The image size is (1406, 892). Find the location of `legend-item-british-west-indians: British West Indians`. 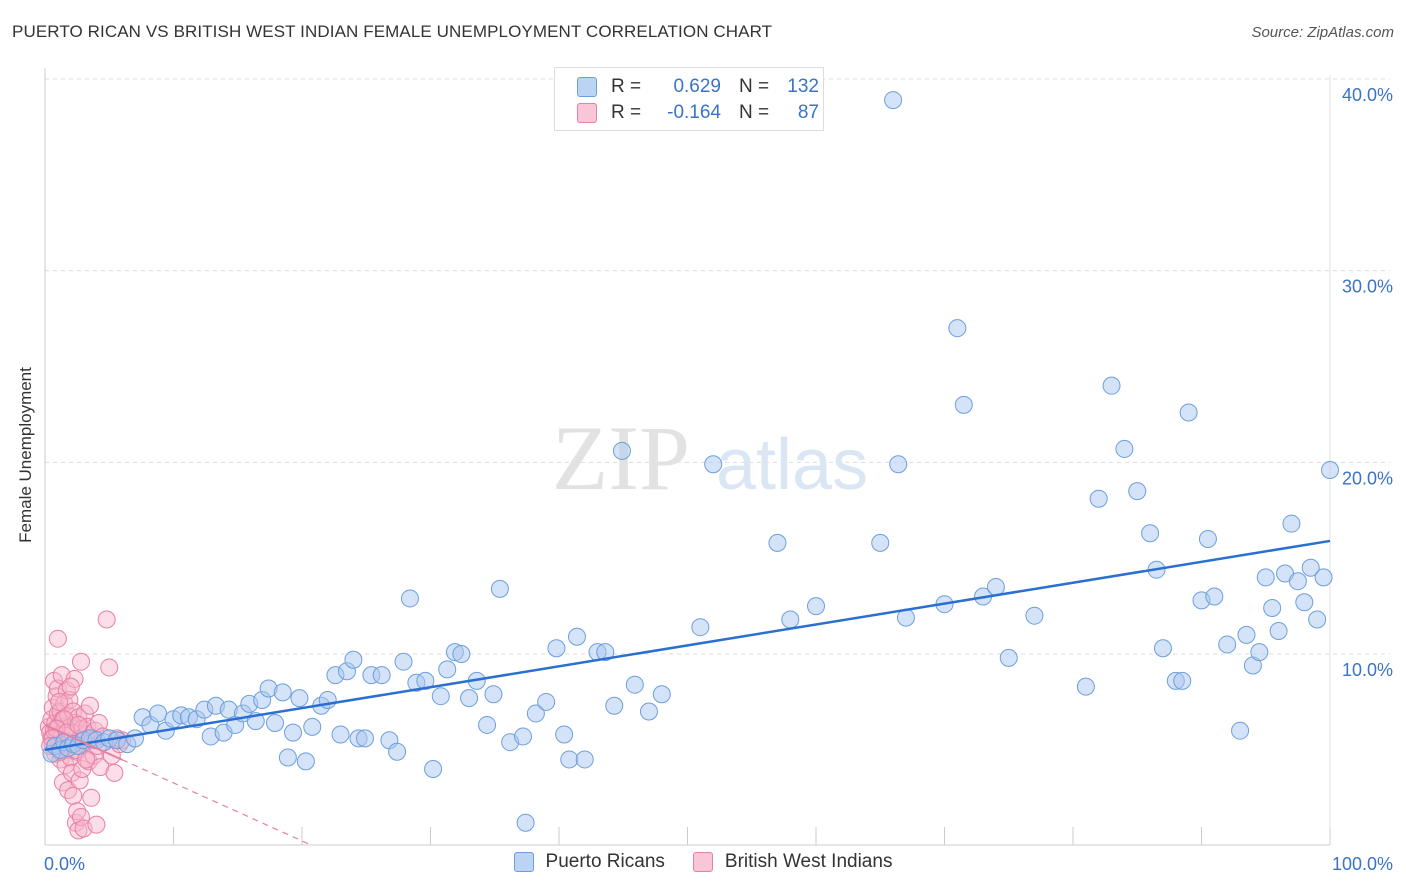

legend-item-british-west-indians: British West Indians is located at coordinates (792, 862).